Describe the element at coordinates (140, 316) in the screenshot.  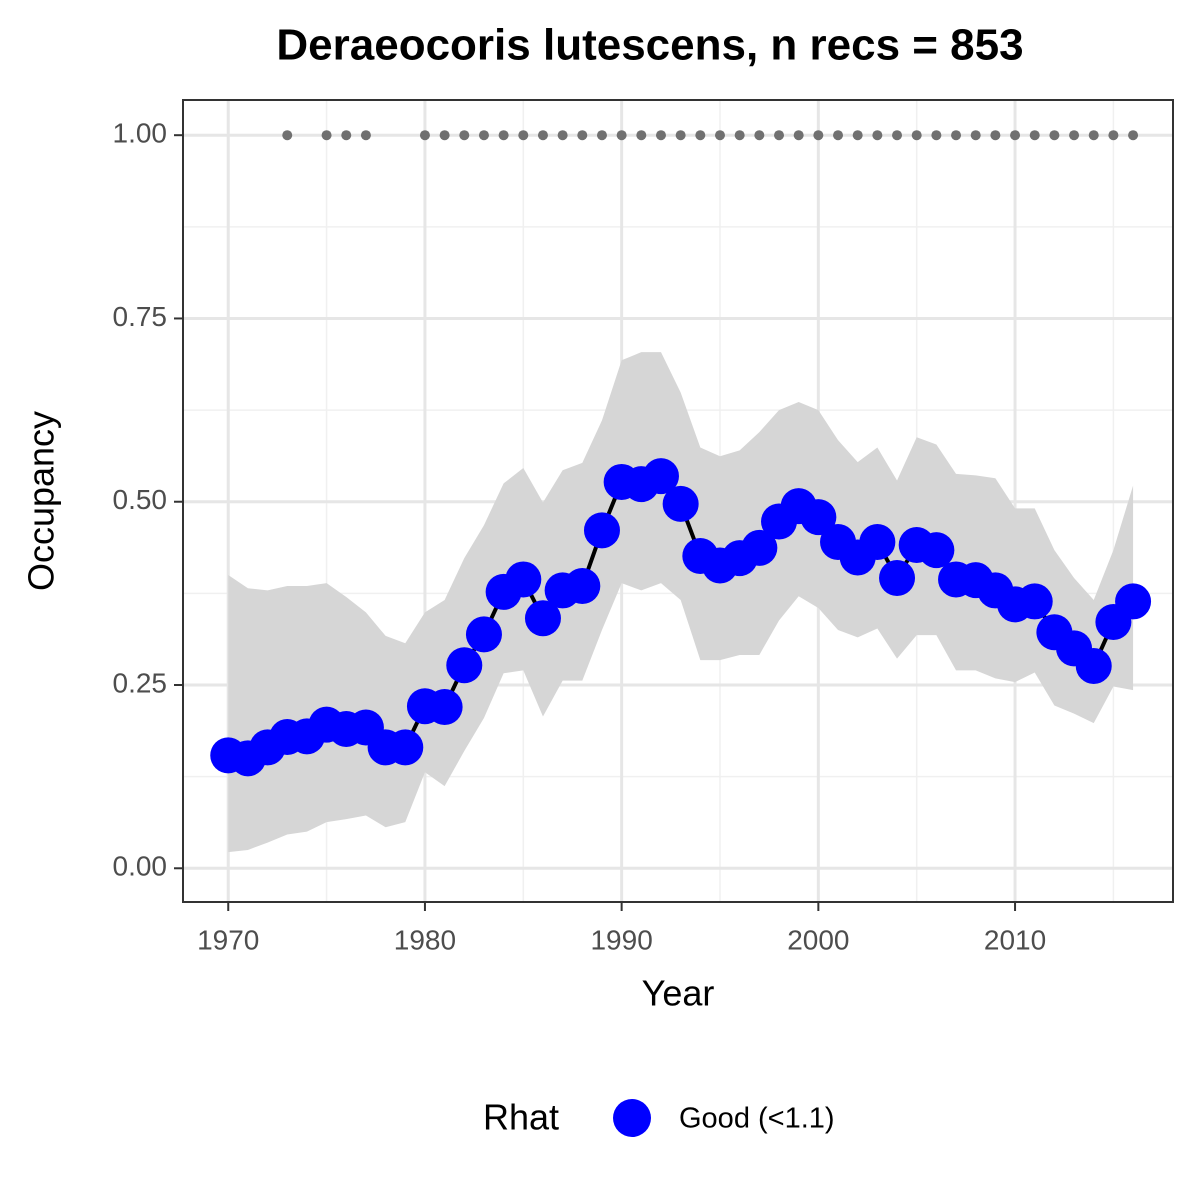
I see `y-tick-label: 0.75` at that location.